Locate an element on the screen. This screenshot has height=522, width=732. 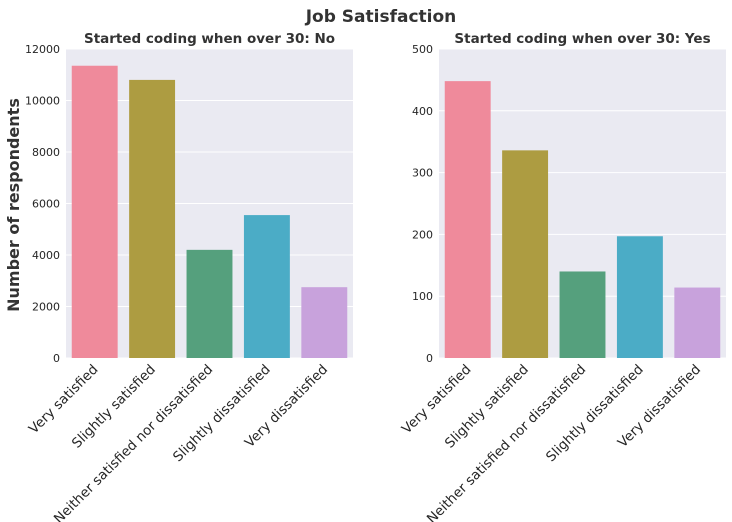
y-tick-label: 300 is located at coordinates (422, 173).